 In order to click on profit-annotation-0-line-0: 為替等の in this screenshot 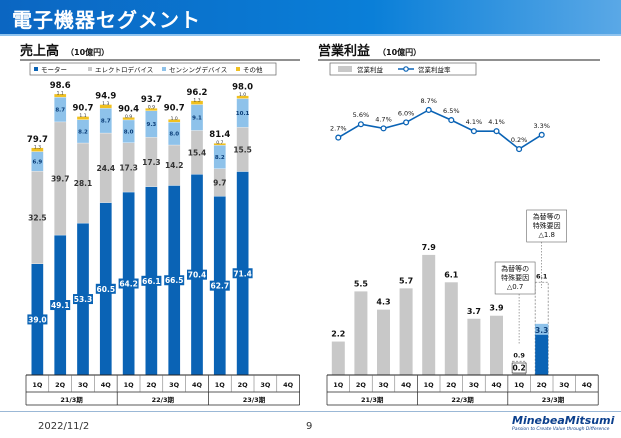, I will do `click(515, 268)`.